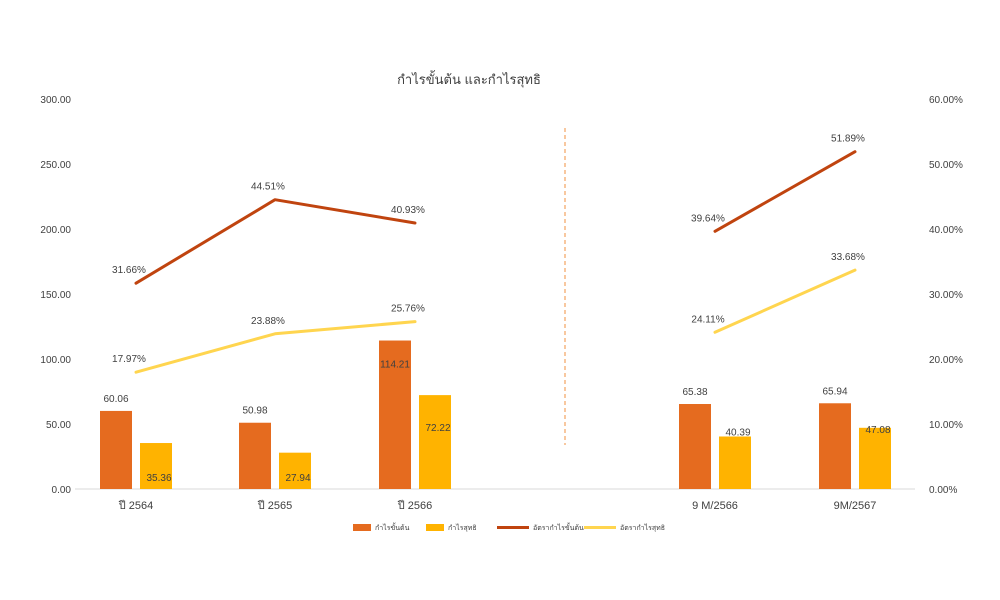 This screenshot has height=600, width=1000. What do you see at coordinates (115, 399) in the screenshot?
I see `bar-data-label: 60.06` at bounding box center [115, 399].